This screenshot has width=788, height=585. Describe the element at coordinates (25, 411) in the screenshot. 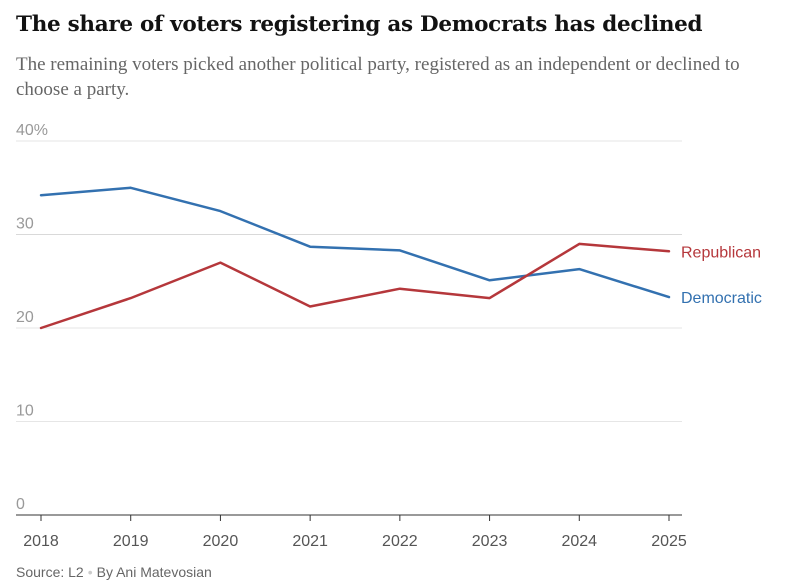

I see `y-tick-label: 10` at that location.